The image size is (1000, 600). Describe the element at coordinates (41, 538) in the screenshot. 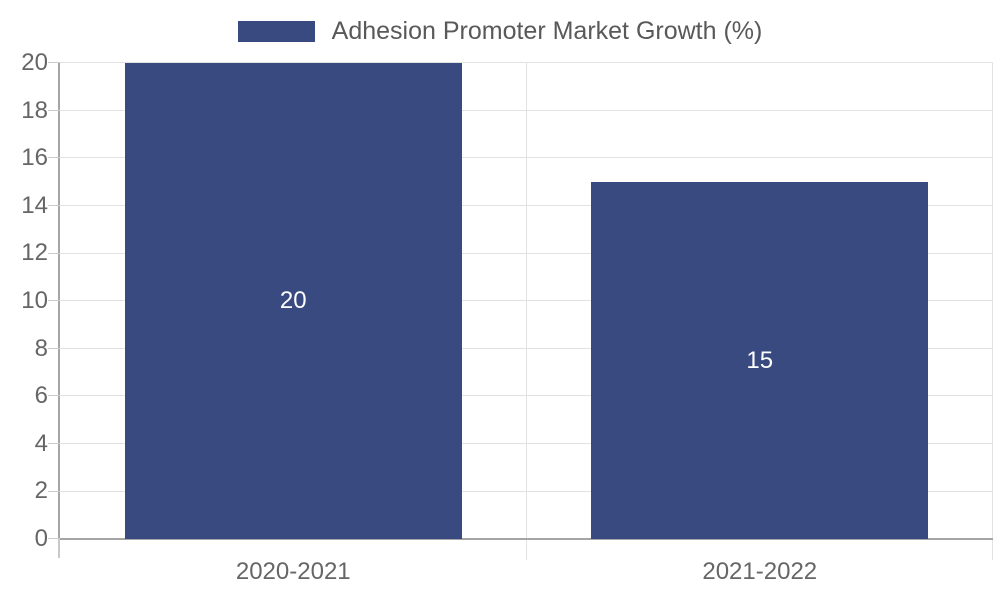

I see `y-axis-tick-label: 0` at that location.